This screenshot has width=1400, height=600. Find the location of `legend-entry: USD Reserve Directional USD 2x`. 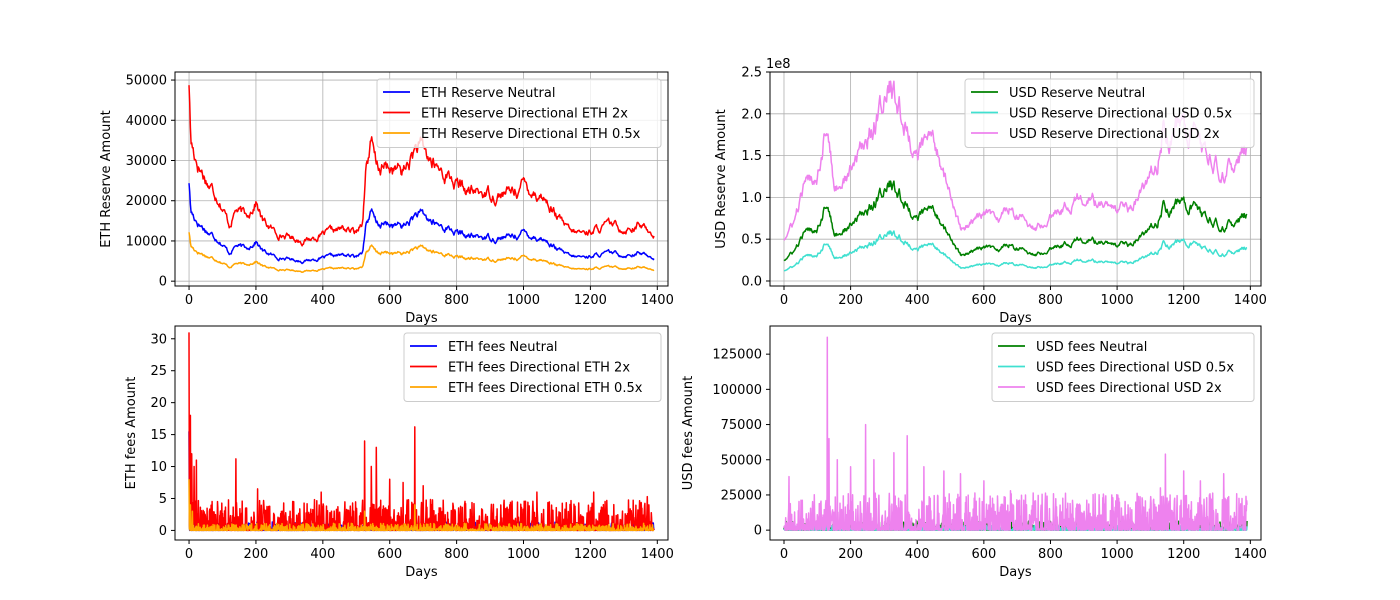

legend-entry: USD Reserve Directional USD 2x is located at coordinates (1114, 134).